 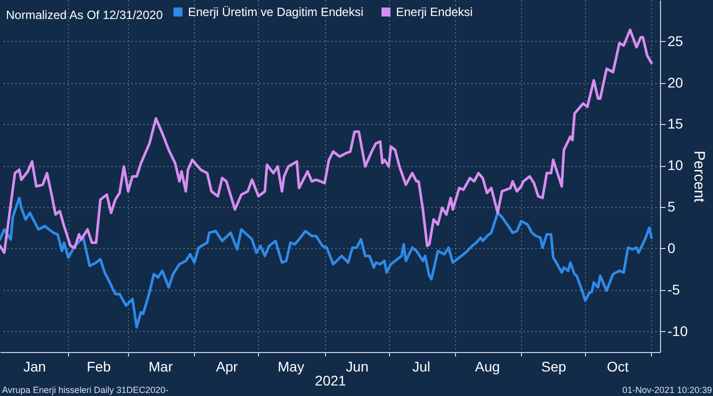 I want to click on x-tick-label: Jun, so click(x=357, y=366).